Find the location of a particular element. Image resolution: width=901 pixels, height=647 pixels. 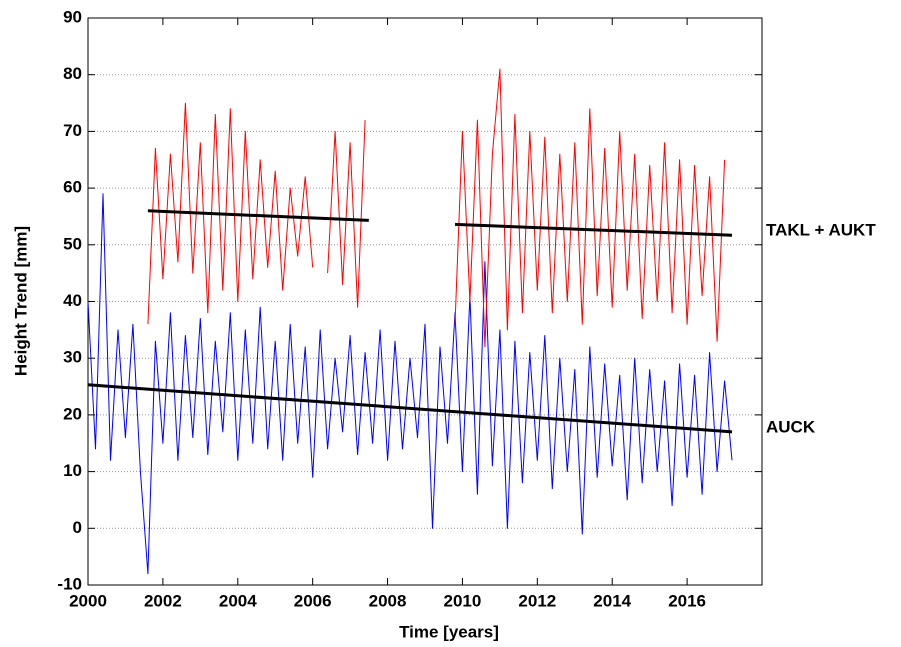

y-tick-label: 20 is located at coordinates (72, 413).